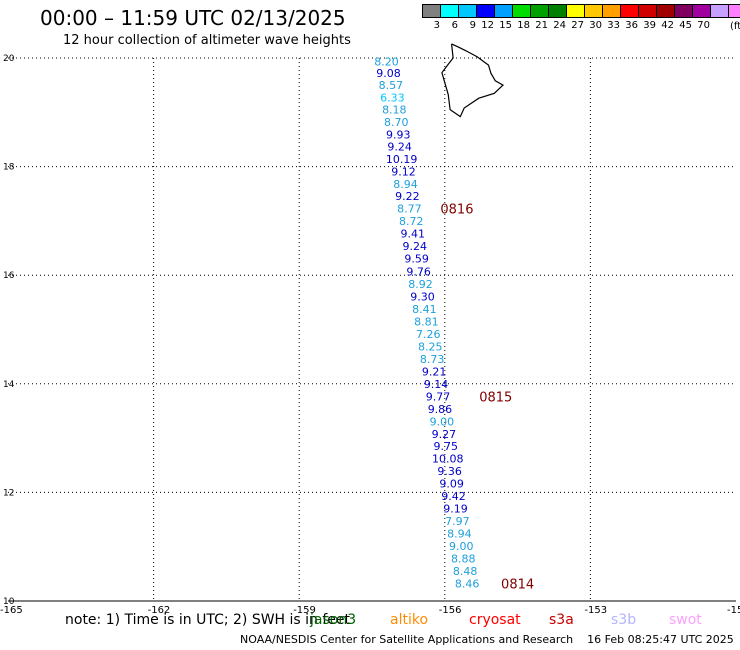 This screenshot has width=740, height=650. Describe the element at coordinates (420, 284) in the screenshot. I see `wave-height-label: 8.92` at that location.